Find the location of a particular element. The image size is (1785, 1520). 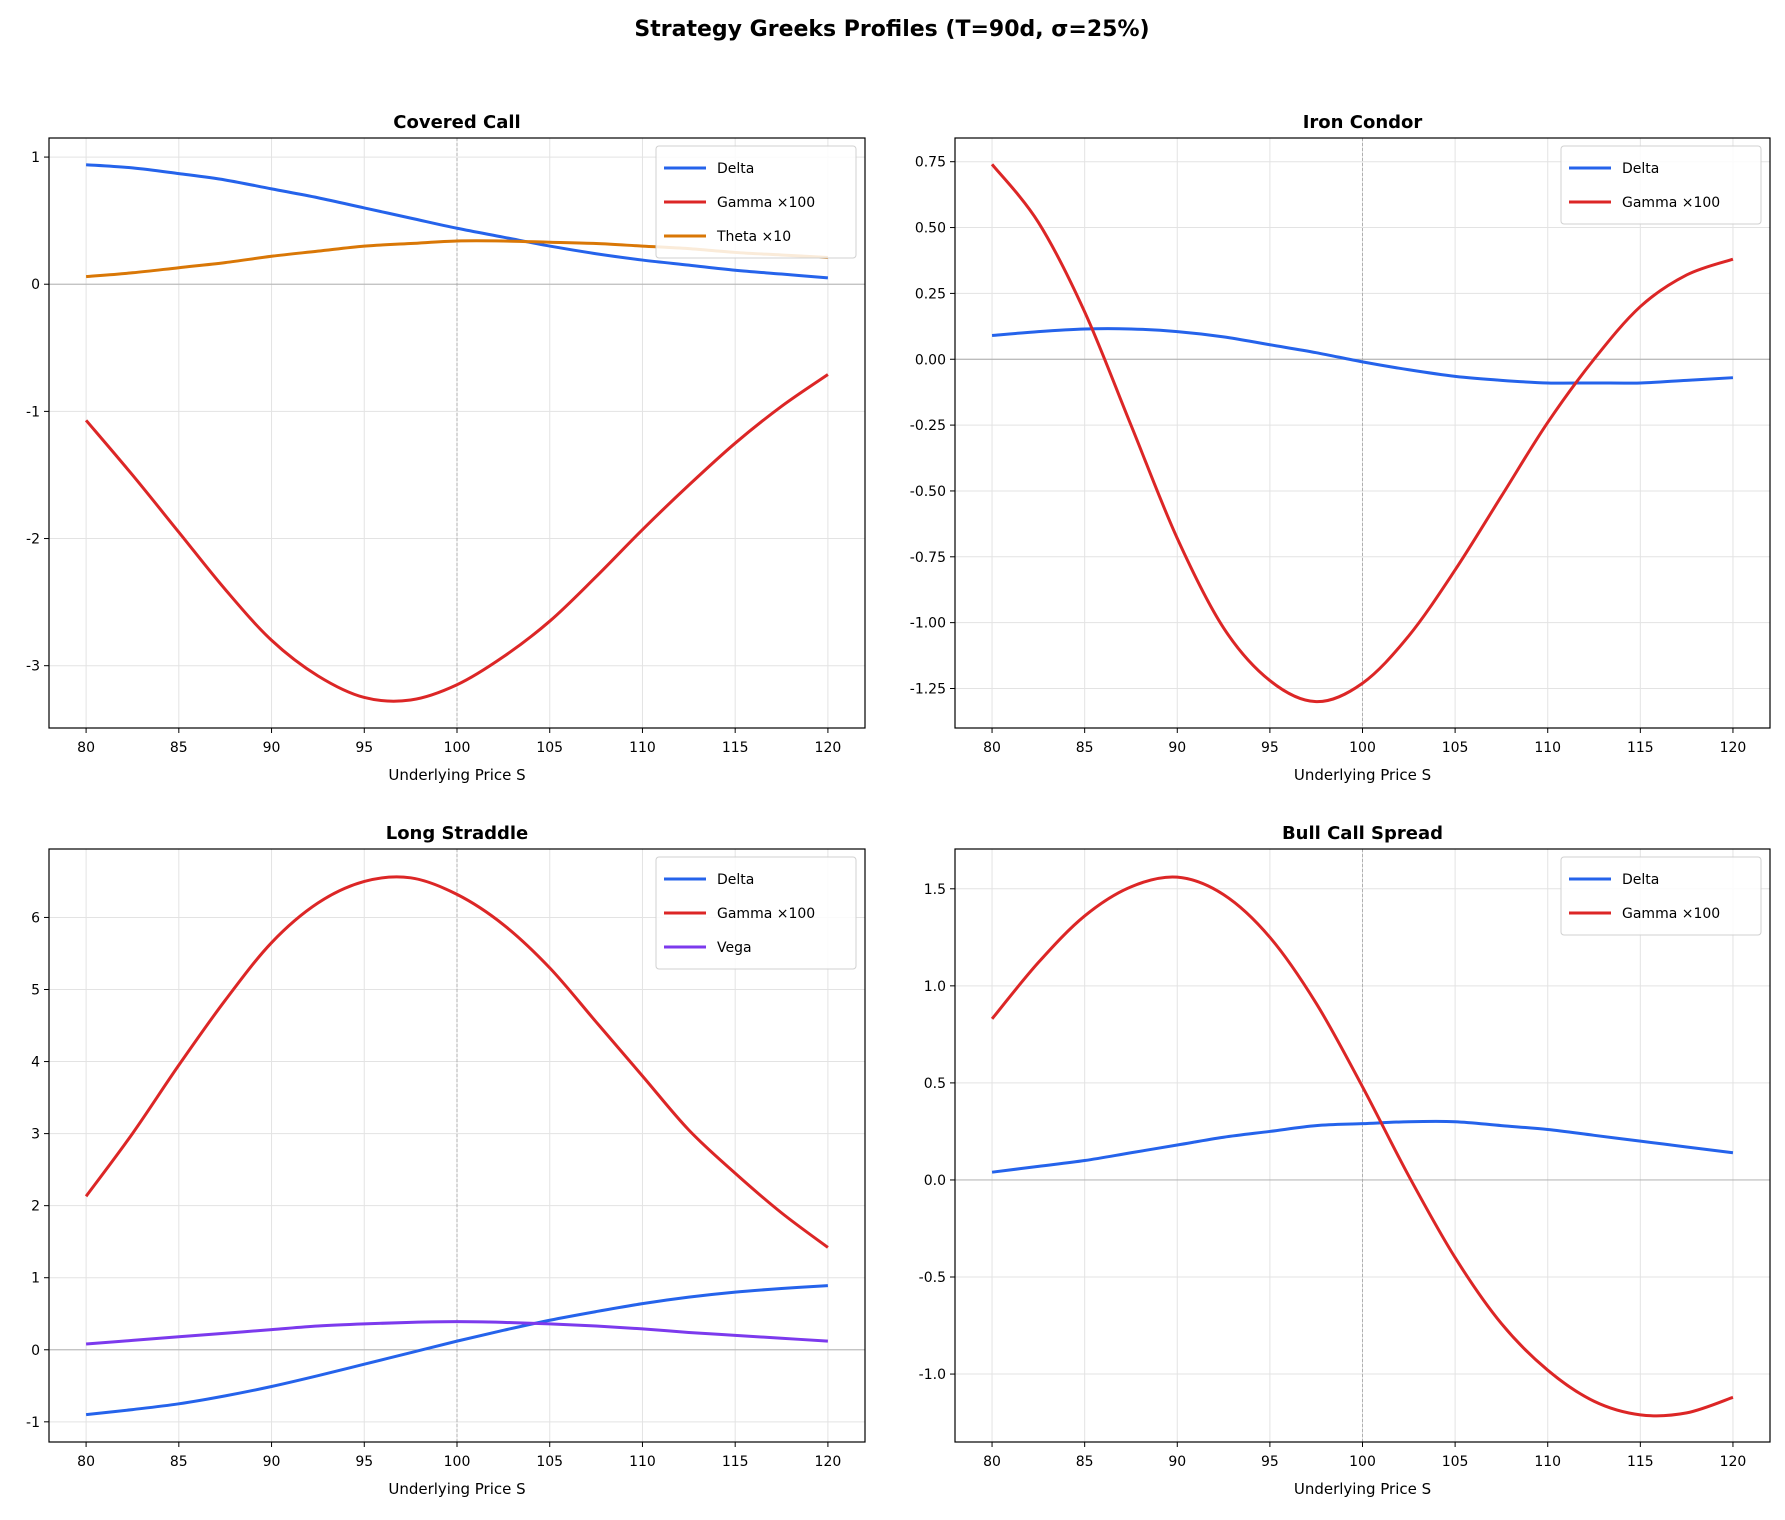

y-tick-label: -0.50 is located at coordinates (928, 492).